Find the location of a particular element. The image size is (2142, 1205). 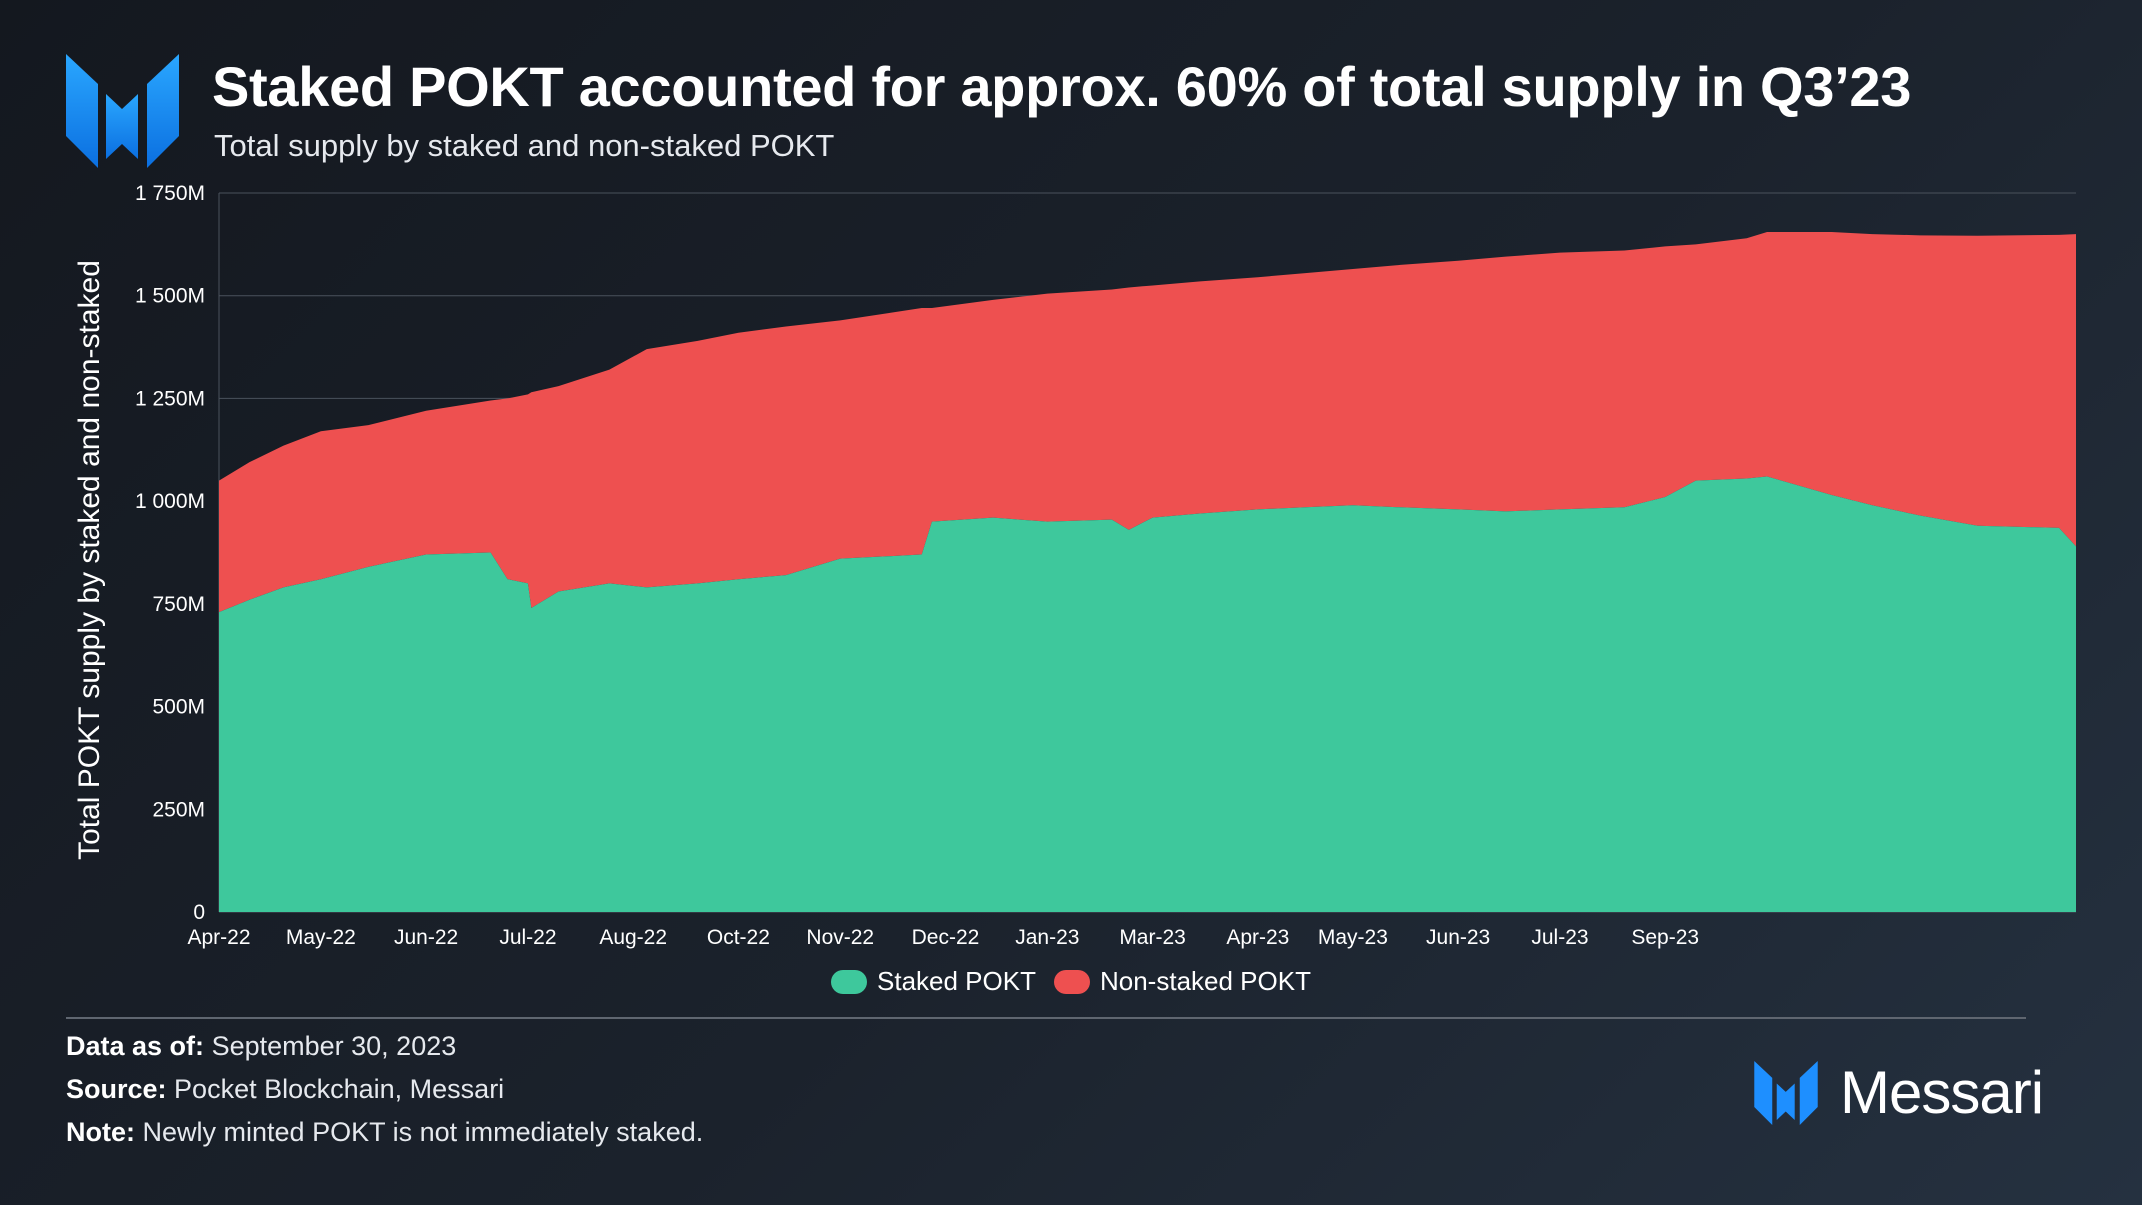

x-tick-label: Aug-22 is located at coordinates (633, 937).